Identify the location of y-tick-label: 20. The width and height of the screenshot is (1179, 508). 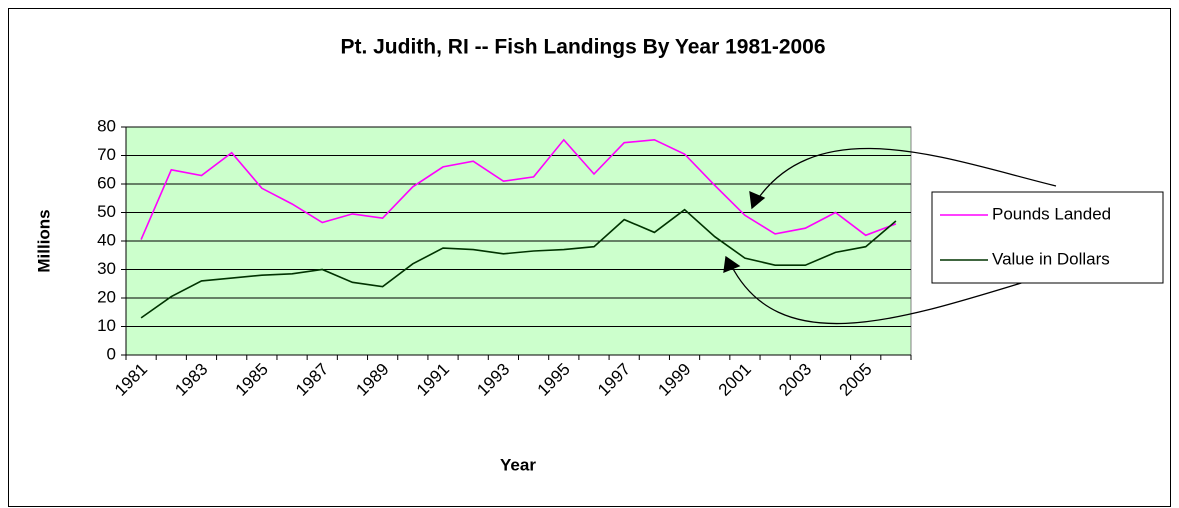
(106, 296).